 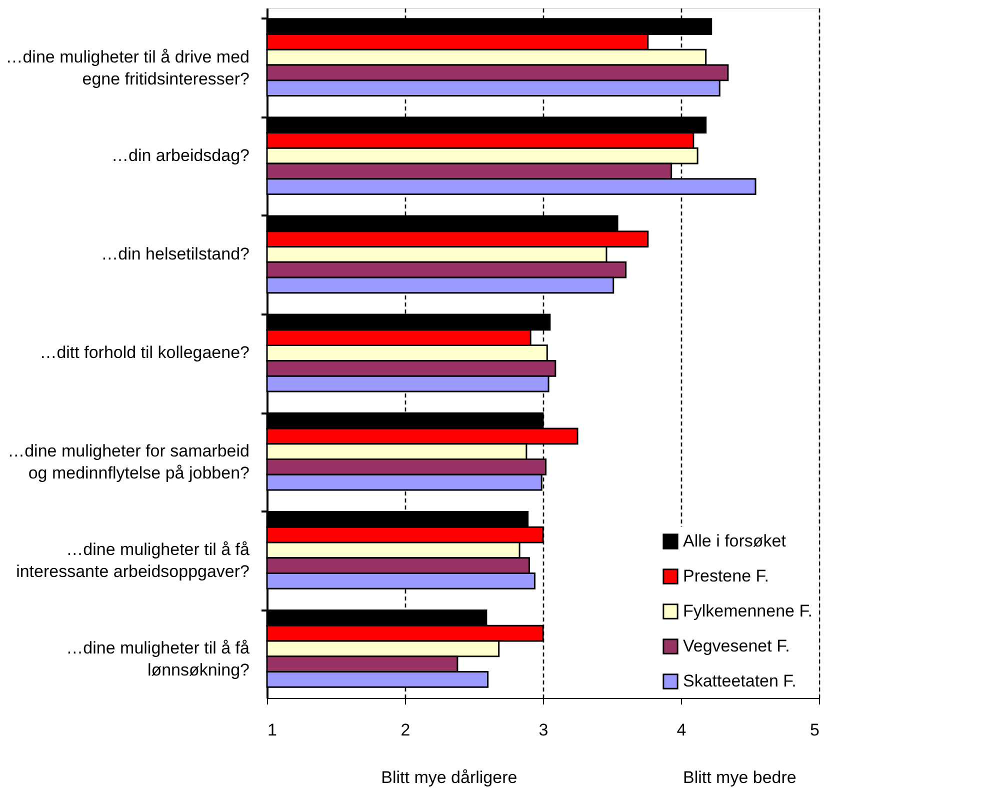 What do you see at coordinates (739, 681) in the screenshot?
I see `legend-label: Skatteetaten F.` at bounding box center [739, 681].